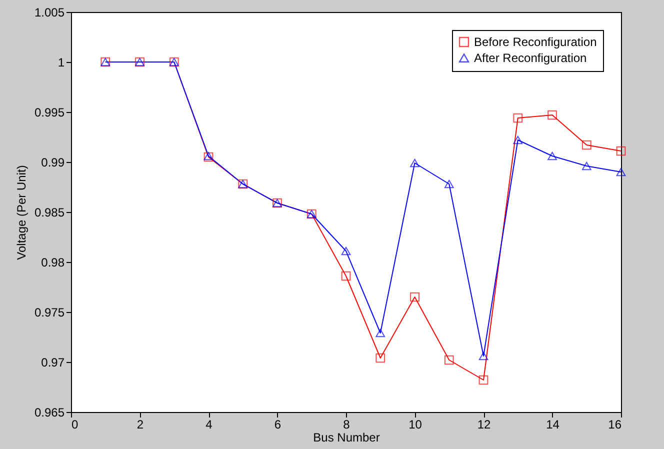  I want to click on y-tick-label: 0.965, so click(49, 413).